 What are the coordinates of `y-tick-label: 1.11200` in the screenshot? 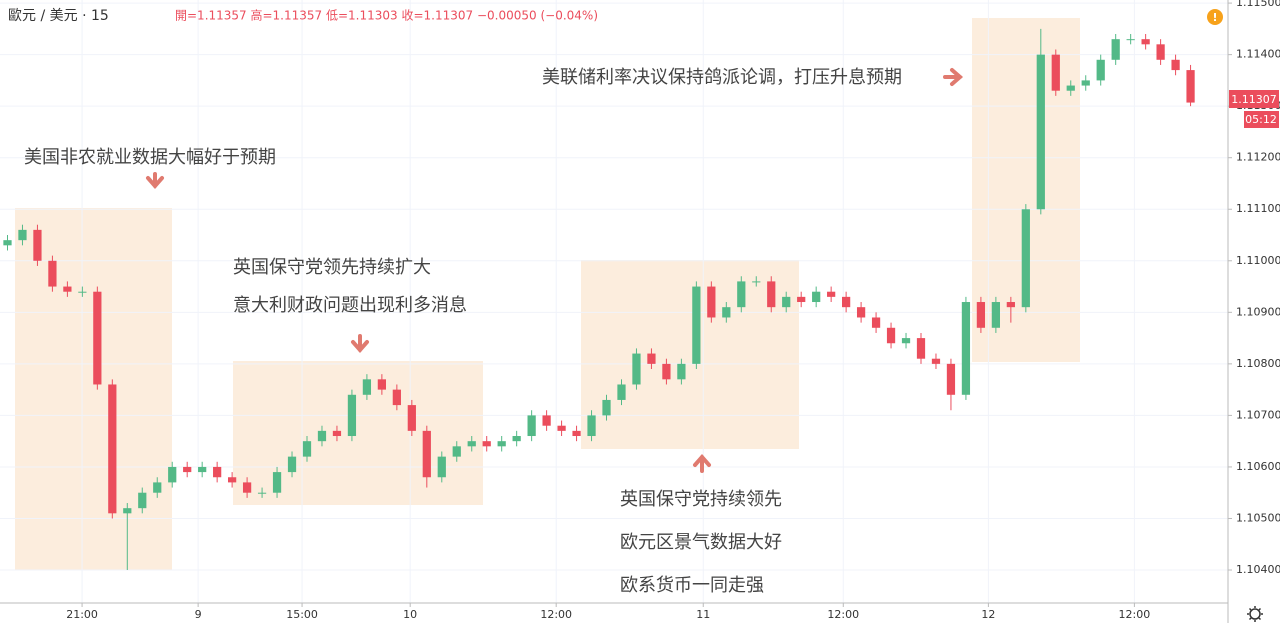 It's located at (1258, 157).